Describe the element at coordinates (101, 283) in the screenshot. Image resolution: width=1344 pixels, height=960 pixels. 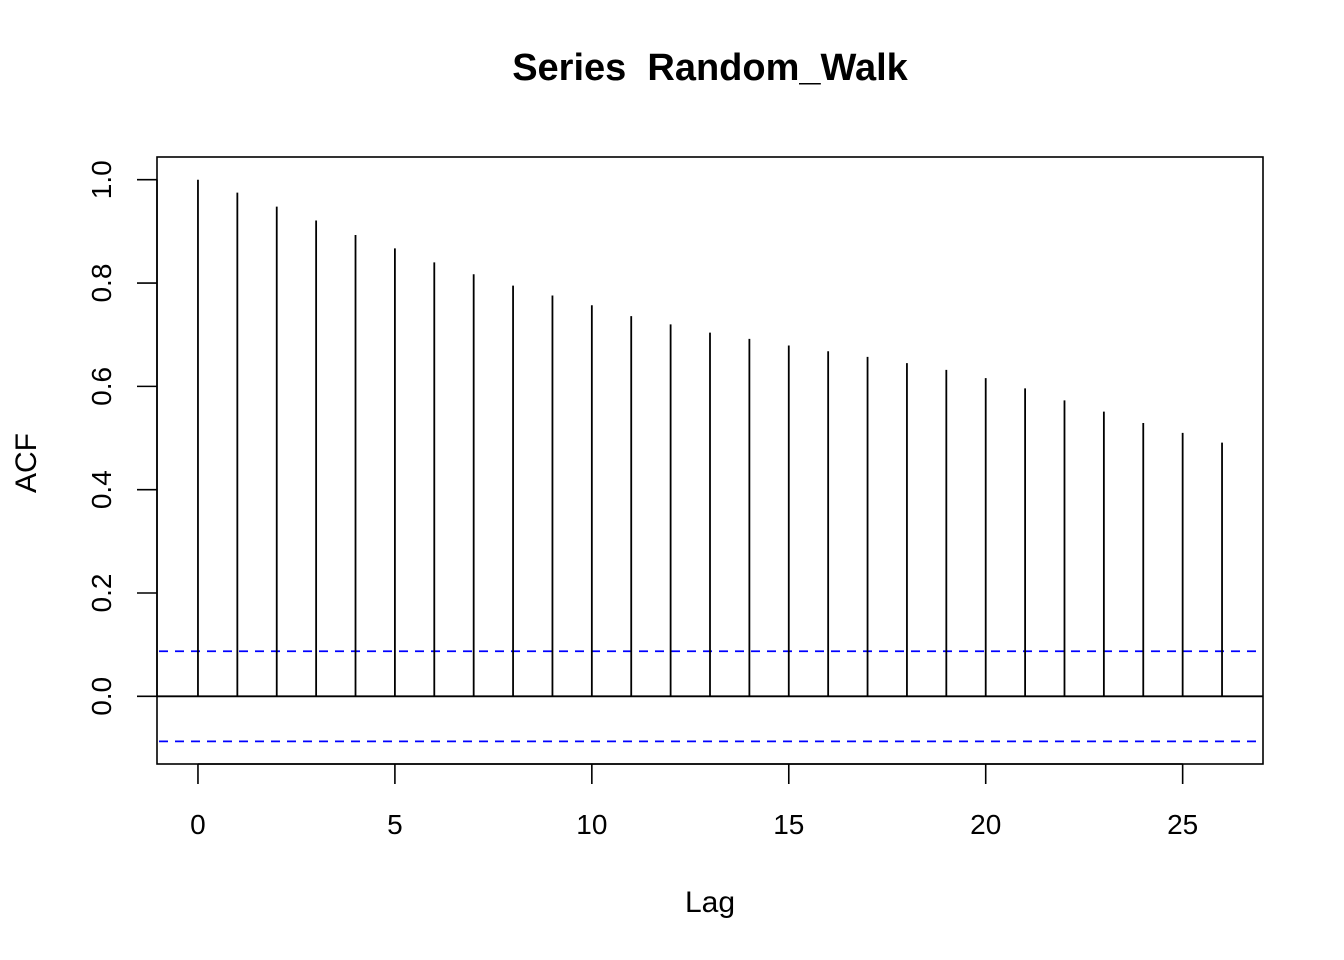
I see `y-tick-label: 0.8` at that location.